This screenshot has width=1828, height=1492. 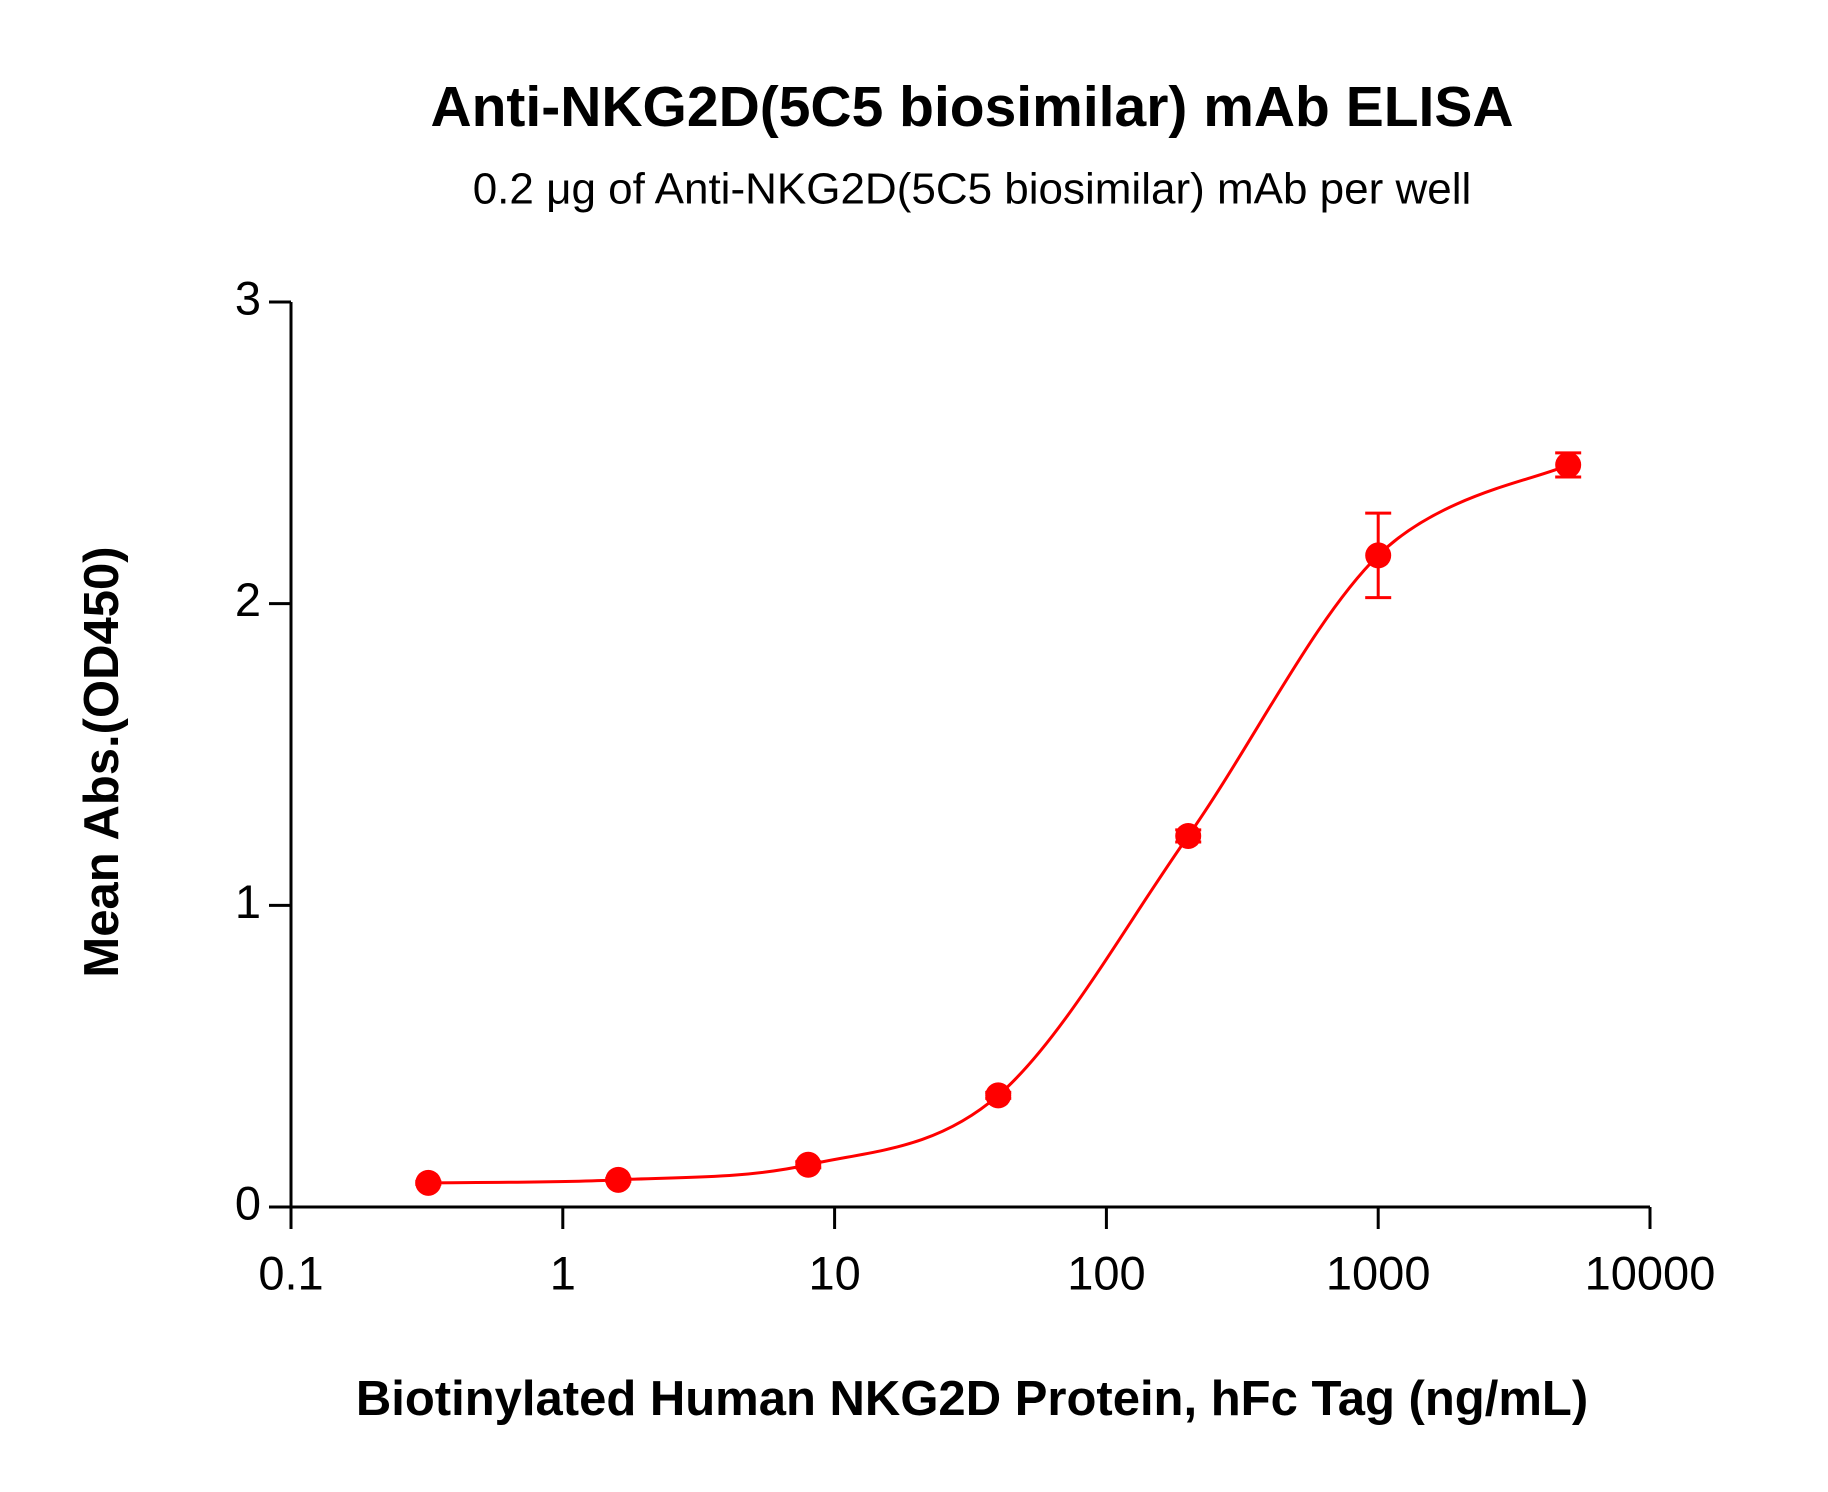 What do you see at coordinates (1106, 1272) in the screenshot?
I see `x-tick-label: 100` at bounding box center [1106, 1272].